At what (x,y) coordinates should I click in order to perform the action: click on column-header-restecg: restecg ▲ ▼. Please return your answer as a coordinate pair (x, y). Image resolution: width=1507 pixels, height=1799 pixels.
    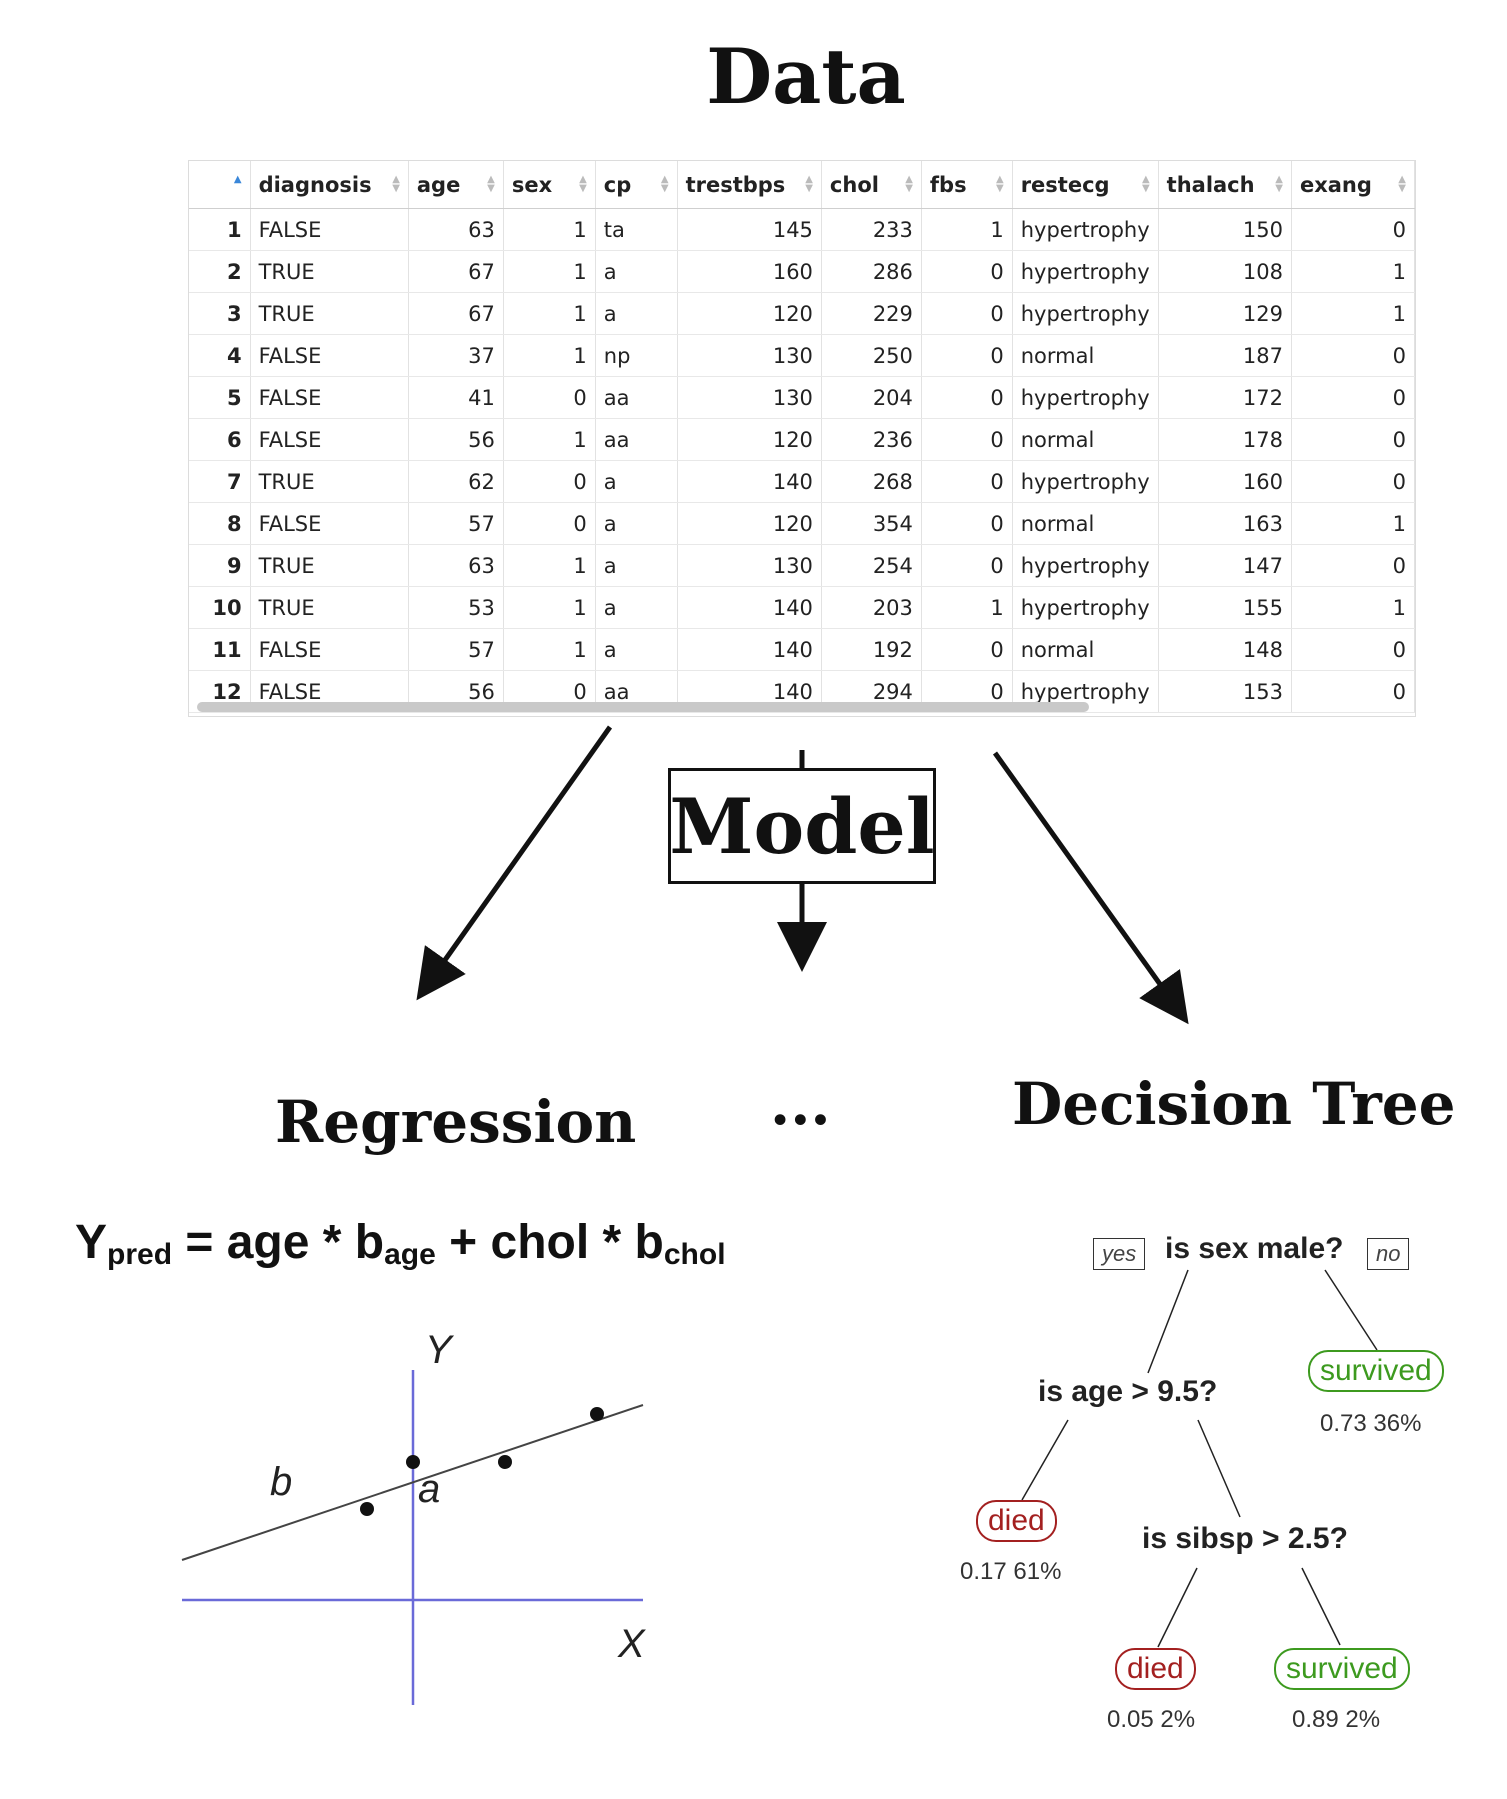
    Looking at the image, I should click on (1085, 185).